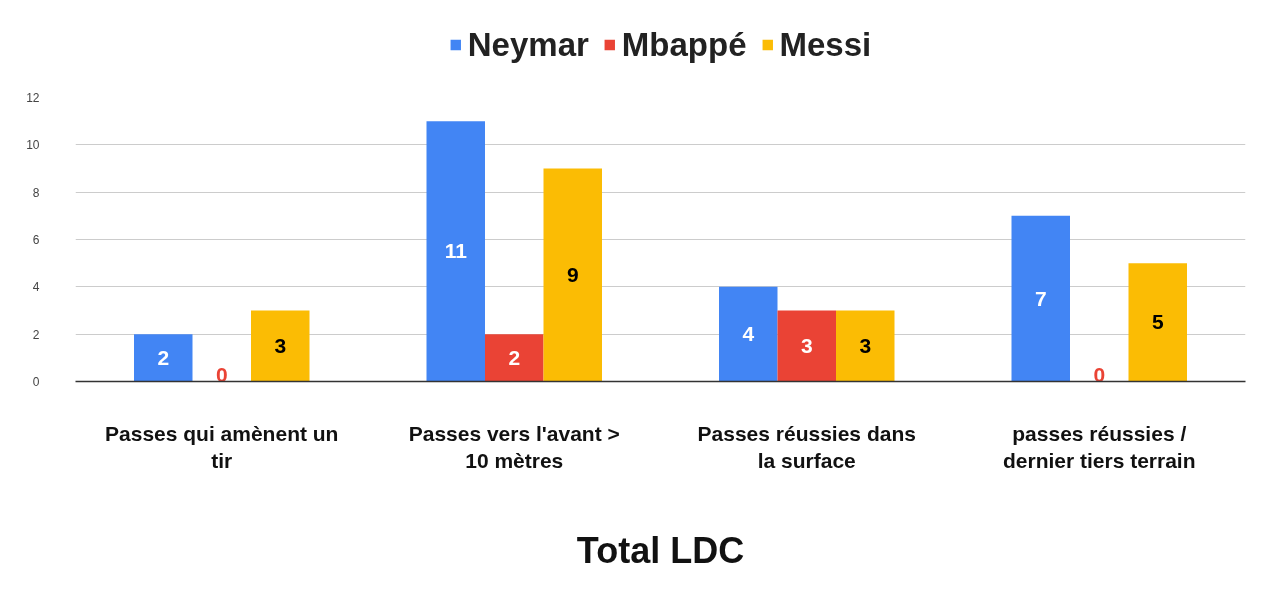 The height and width of the screenshot is (594, 1275). I want to click on data-label: 5, so click(1157, 322).